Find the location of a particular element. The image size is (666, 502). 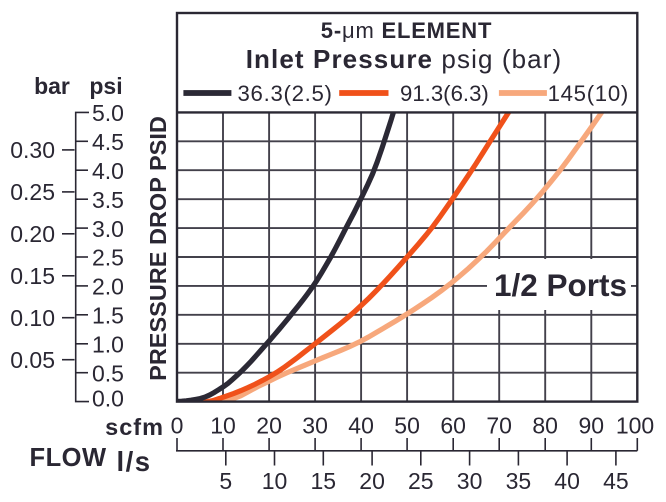

svg-text: 1.5 is located at coordinates (108, 316).